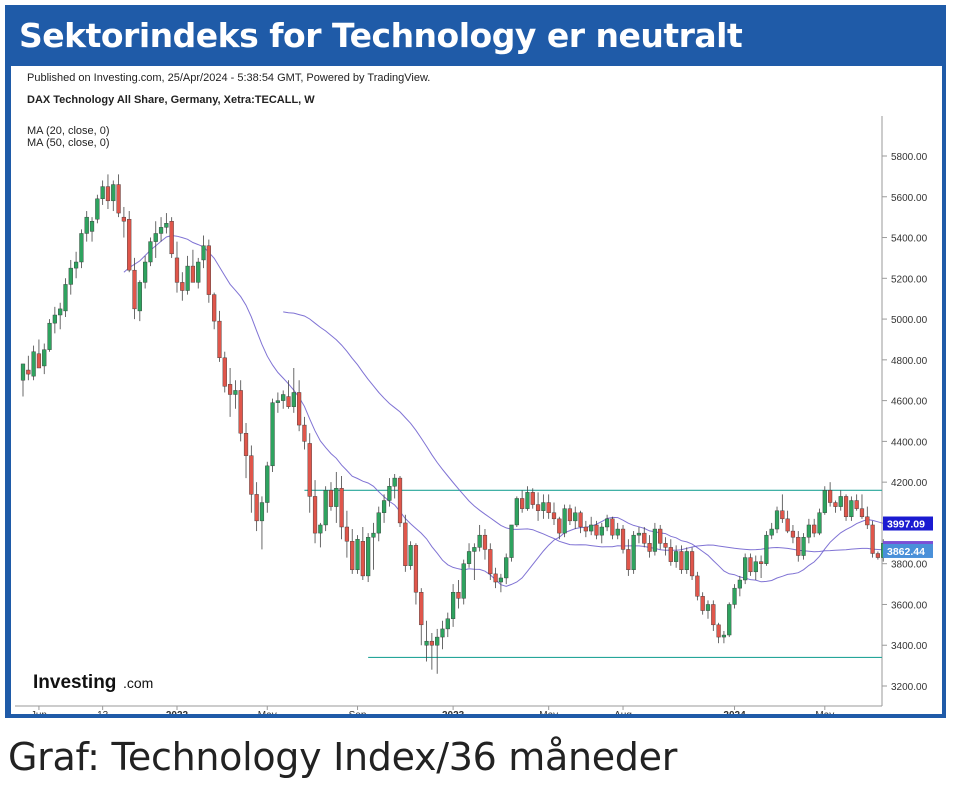  What do you see at coordinates (358, 712) in the screenshot?
I see `x-tick-label: Sep` at bounding box center [358, 712].